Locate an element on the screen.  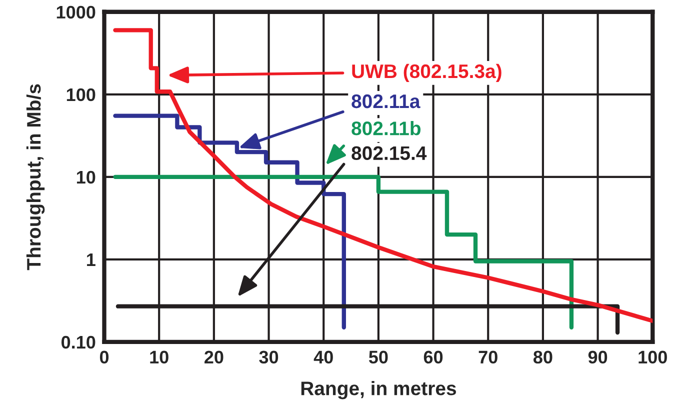
x-tick-label: 0 is located at coordinates (104, 357).